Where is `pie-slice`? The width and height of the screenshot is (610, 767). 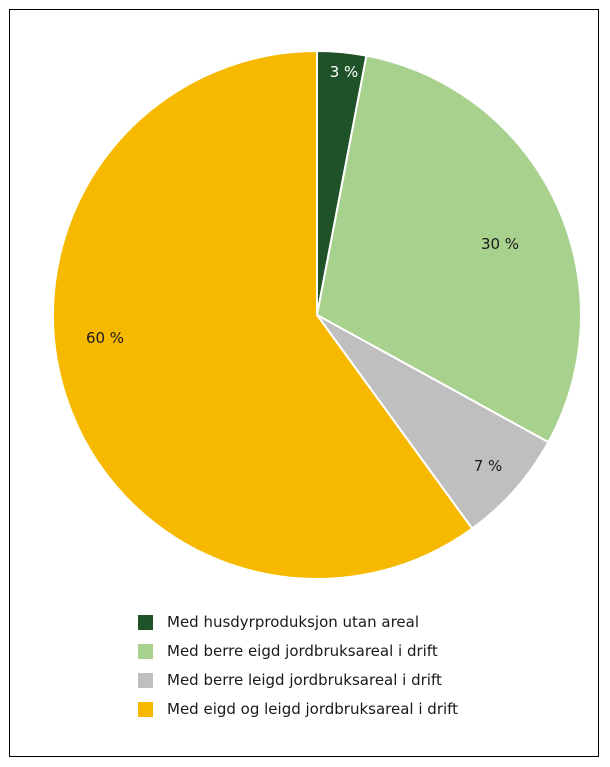 pie-slice is located at coordinates (433, 422).